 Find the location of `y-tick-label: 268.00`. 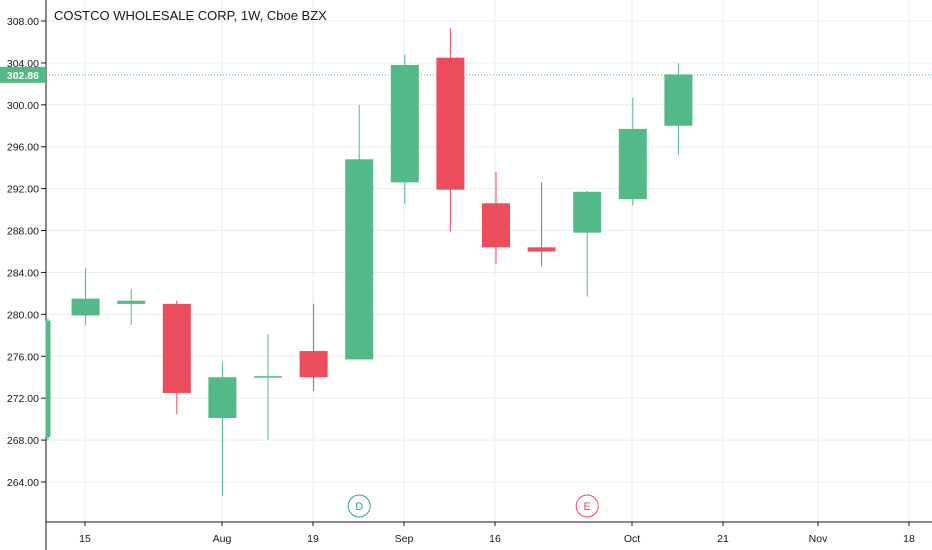

y-tick-label: 268.00 is located at coordinates (23, 441).